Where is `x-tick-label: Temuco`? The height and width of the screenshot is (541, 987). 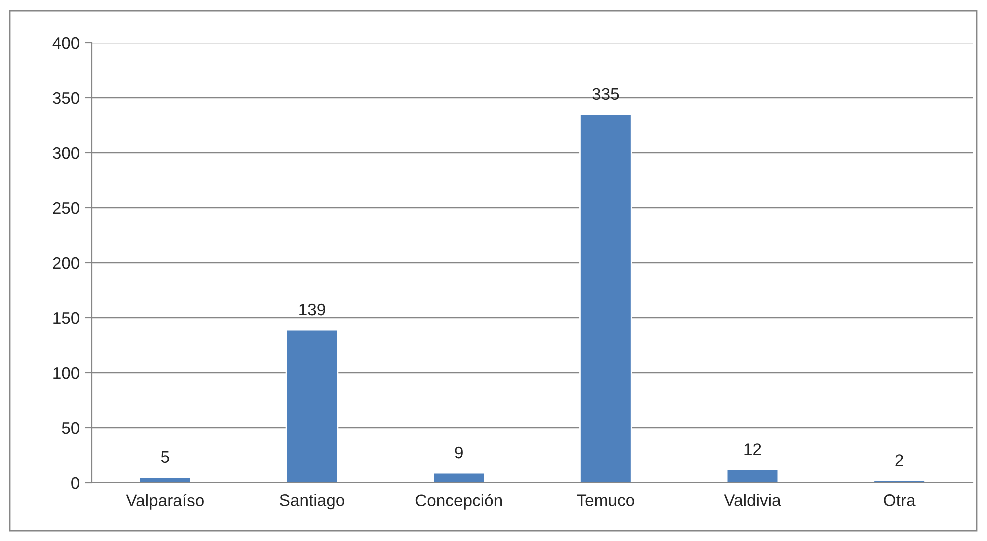
x-tick-label: Temuco is located at coordinates (605, 500).